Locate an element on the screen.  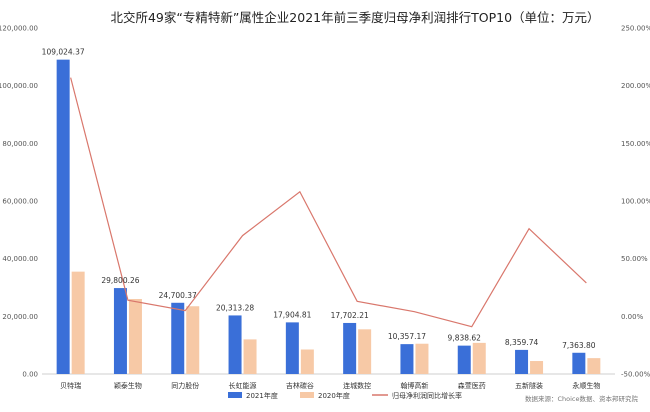
legend-label-growth: 归母净利润同比增长率 is located at coordinates (427, 395).